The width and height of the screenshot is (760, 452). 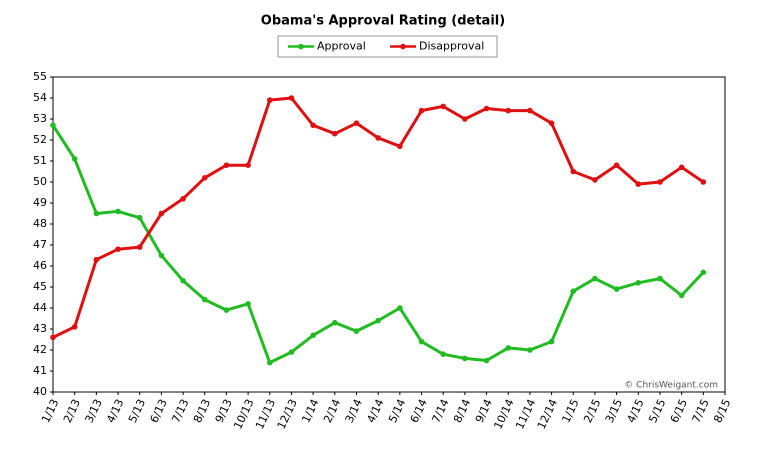 I want to click on legend-label: Approval, so click(x=341, y=46).